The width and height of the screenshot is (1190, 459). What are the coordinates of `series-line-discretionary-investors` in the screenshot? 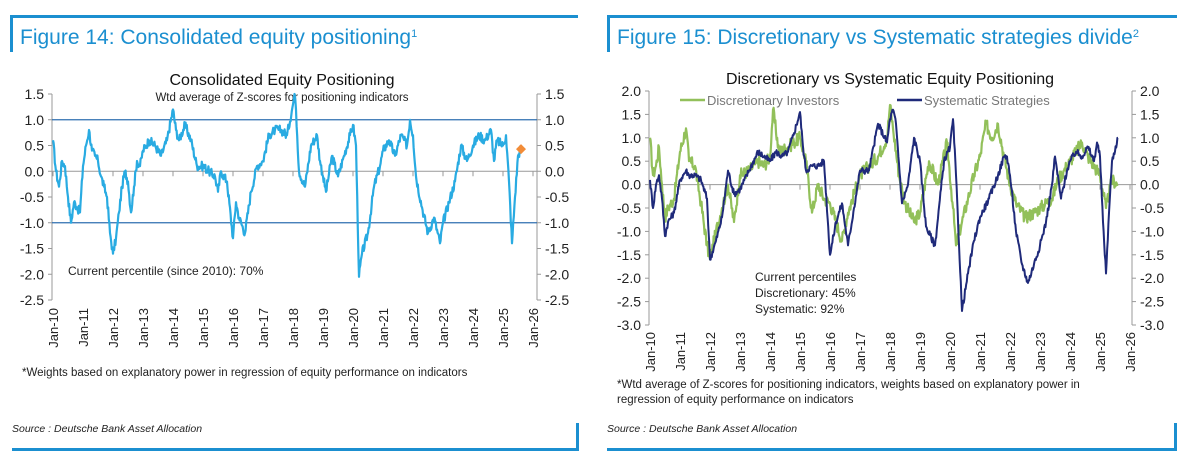 It's located at (883, 182).